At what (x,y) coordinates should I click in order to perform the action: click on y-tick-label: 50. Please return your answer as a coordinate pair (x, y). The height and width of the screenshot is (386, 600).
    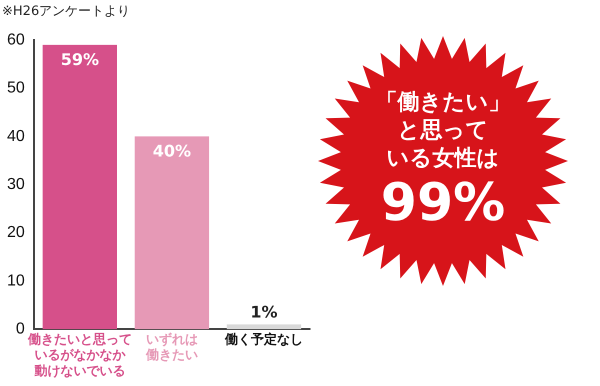
    Looking at the image, I should click on (16, 88).